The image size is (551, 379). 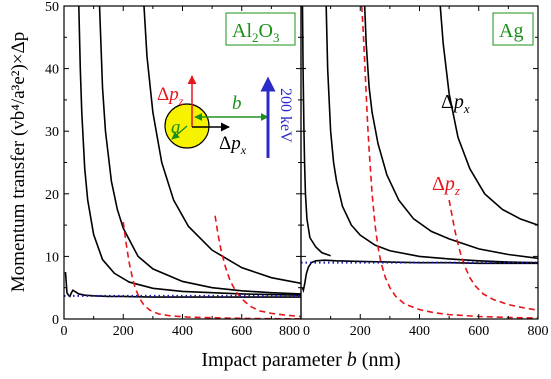 What do you see at coordinates (446, 185) in the screenshot?
I see `annotation-dpz: Δpz` at bounding box center [446, 185].